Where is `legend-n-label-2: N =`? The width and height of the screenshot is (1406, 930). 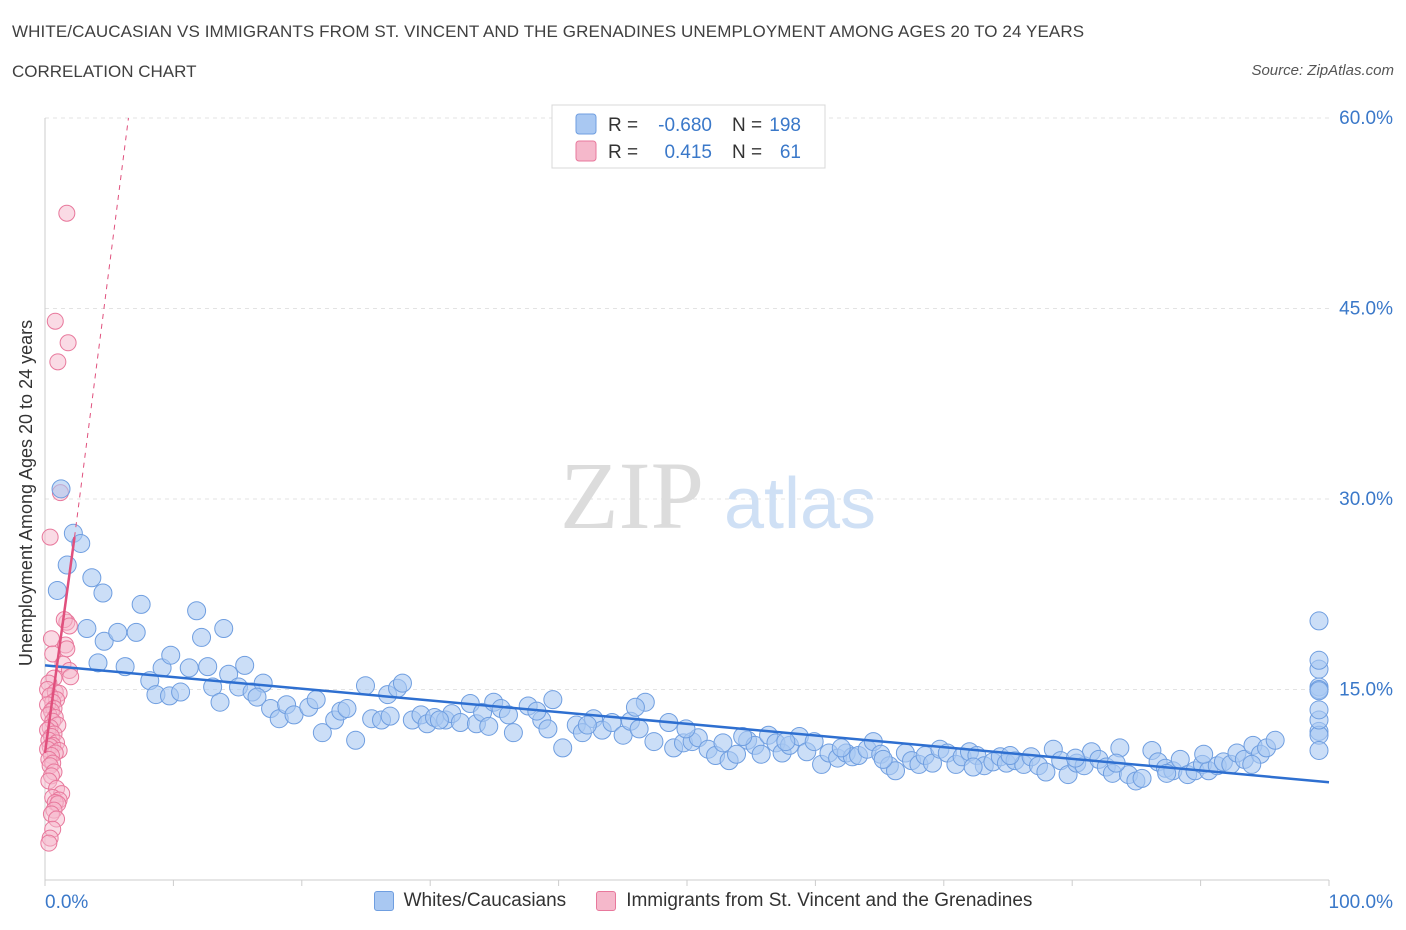 legend-n-label-2: N = is located at coordinates (747, 152).